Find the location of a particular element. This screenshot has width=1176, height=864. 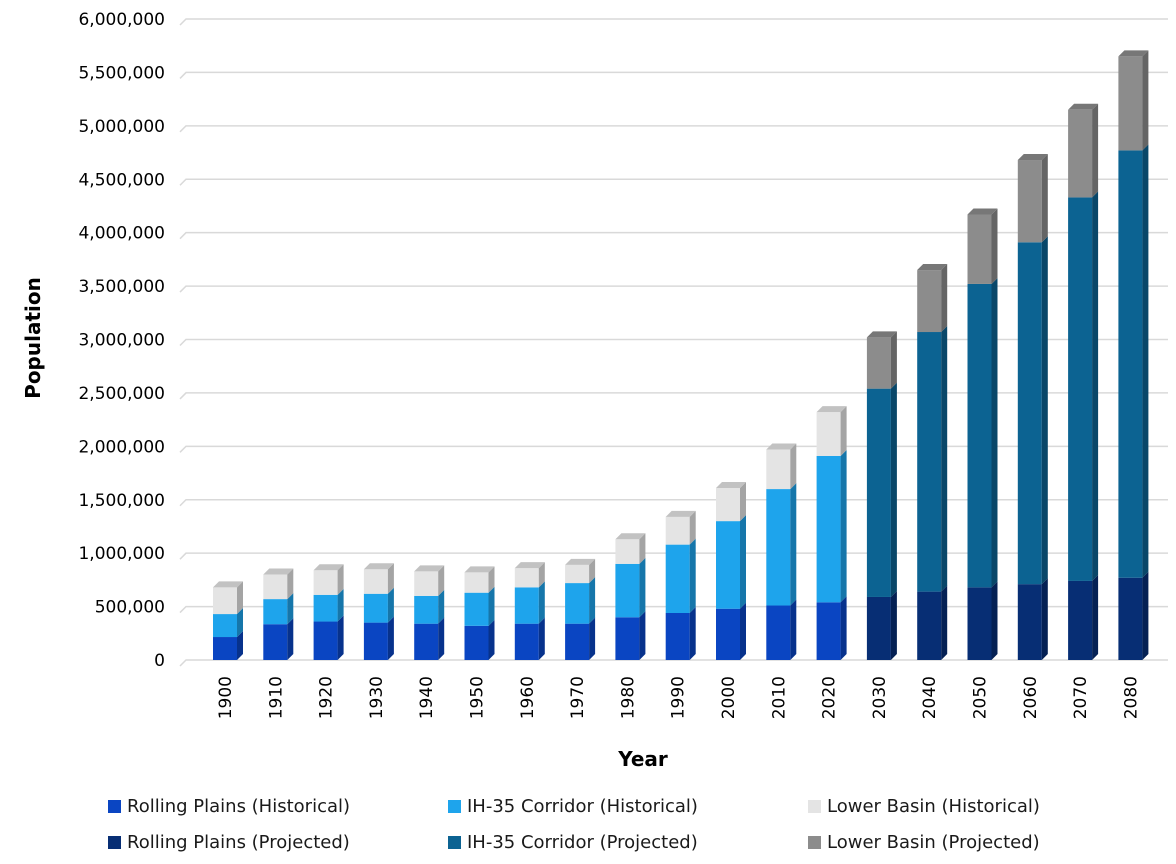

bar-stack-2010 is located at coordinates (781, 551).